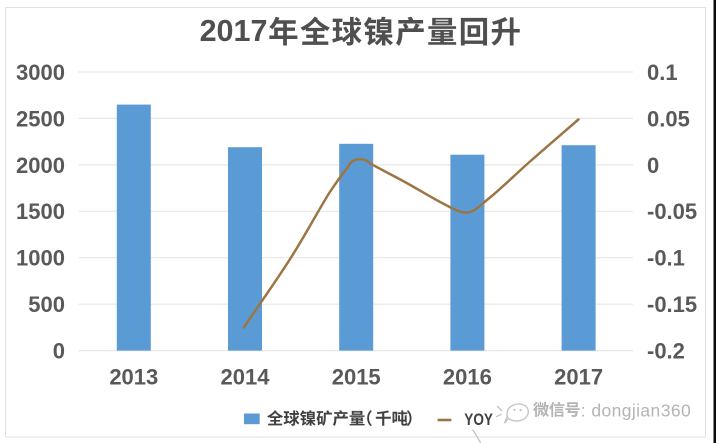  What do you see at coordinates (467, 377) in the screenshot?
I see `svg-text: 2016` at bounding box center [467, 377].